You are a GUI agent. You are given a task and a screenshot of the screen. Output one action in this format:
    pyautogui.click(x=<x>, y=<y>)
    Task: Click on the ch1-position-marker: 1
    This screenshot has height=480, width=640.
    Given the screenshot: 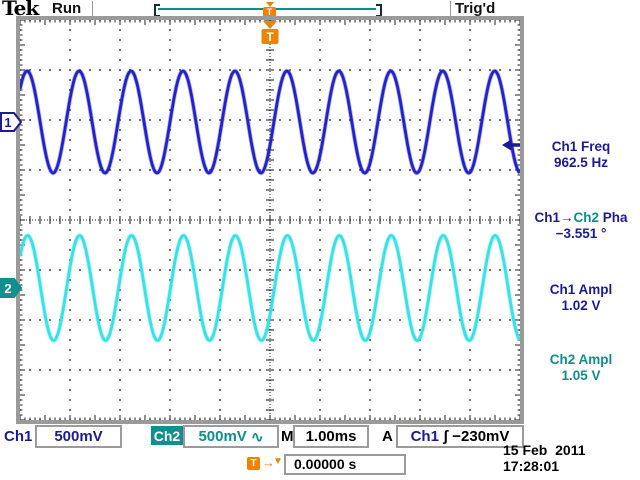 What is the action you would take?
    pyautogui.click(x=11, y=122)
    